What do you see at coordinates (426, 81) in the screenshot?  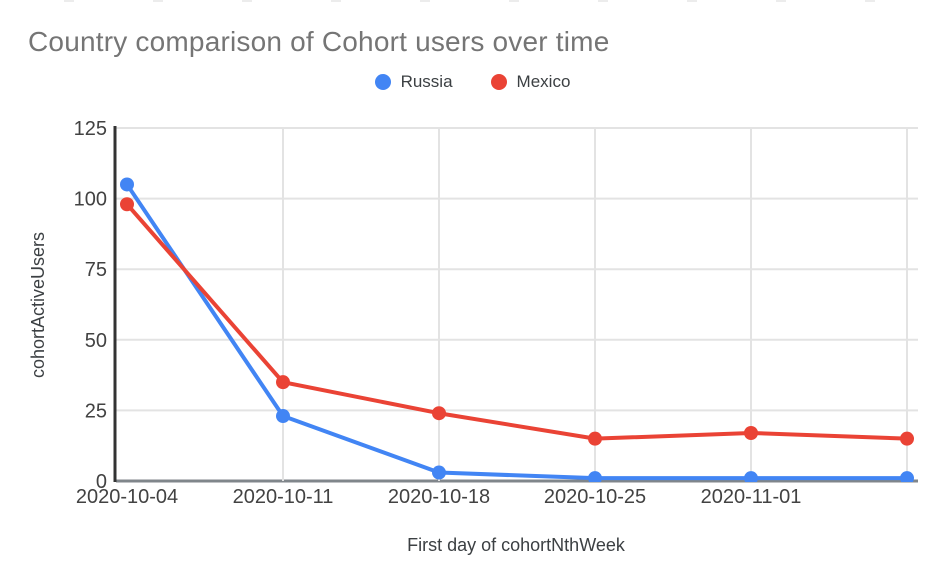 I see `legend-label-russia: Russia` at bounding box center [426, 81].